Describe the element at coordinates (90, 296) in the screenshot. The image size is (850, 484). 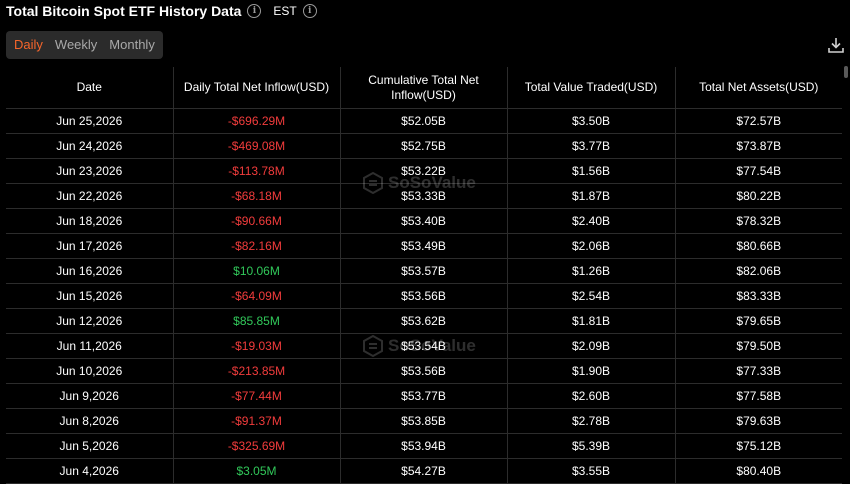
I see `cell-date: Jun 15,2026` at that location.